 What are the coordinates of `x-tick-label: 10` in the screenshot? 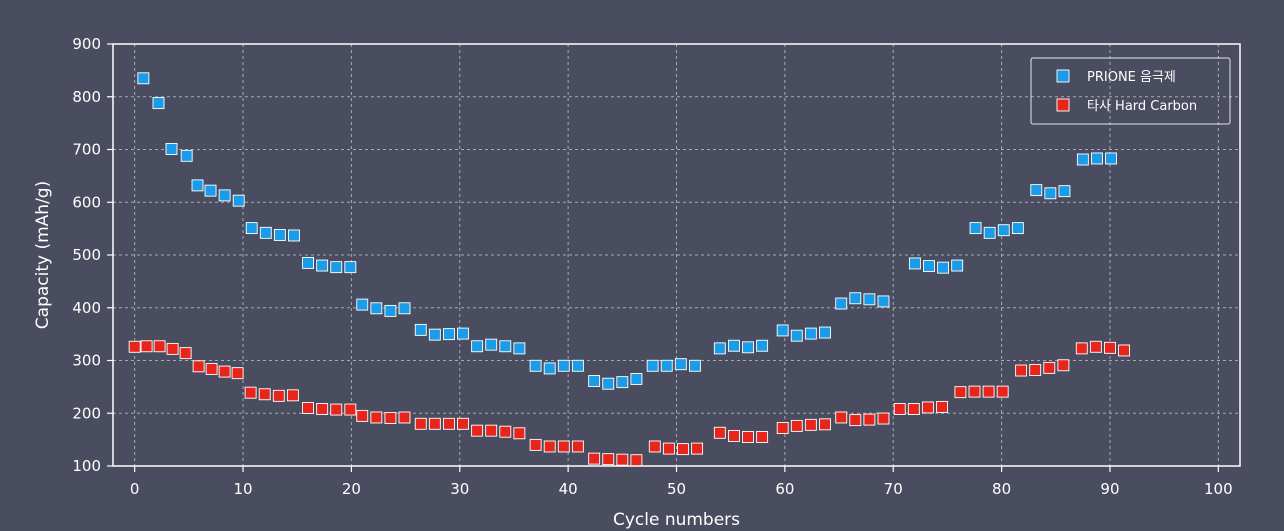 It's located at (242, 489).